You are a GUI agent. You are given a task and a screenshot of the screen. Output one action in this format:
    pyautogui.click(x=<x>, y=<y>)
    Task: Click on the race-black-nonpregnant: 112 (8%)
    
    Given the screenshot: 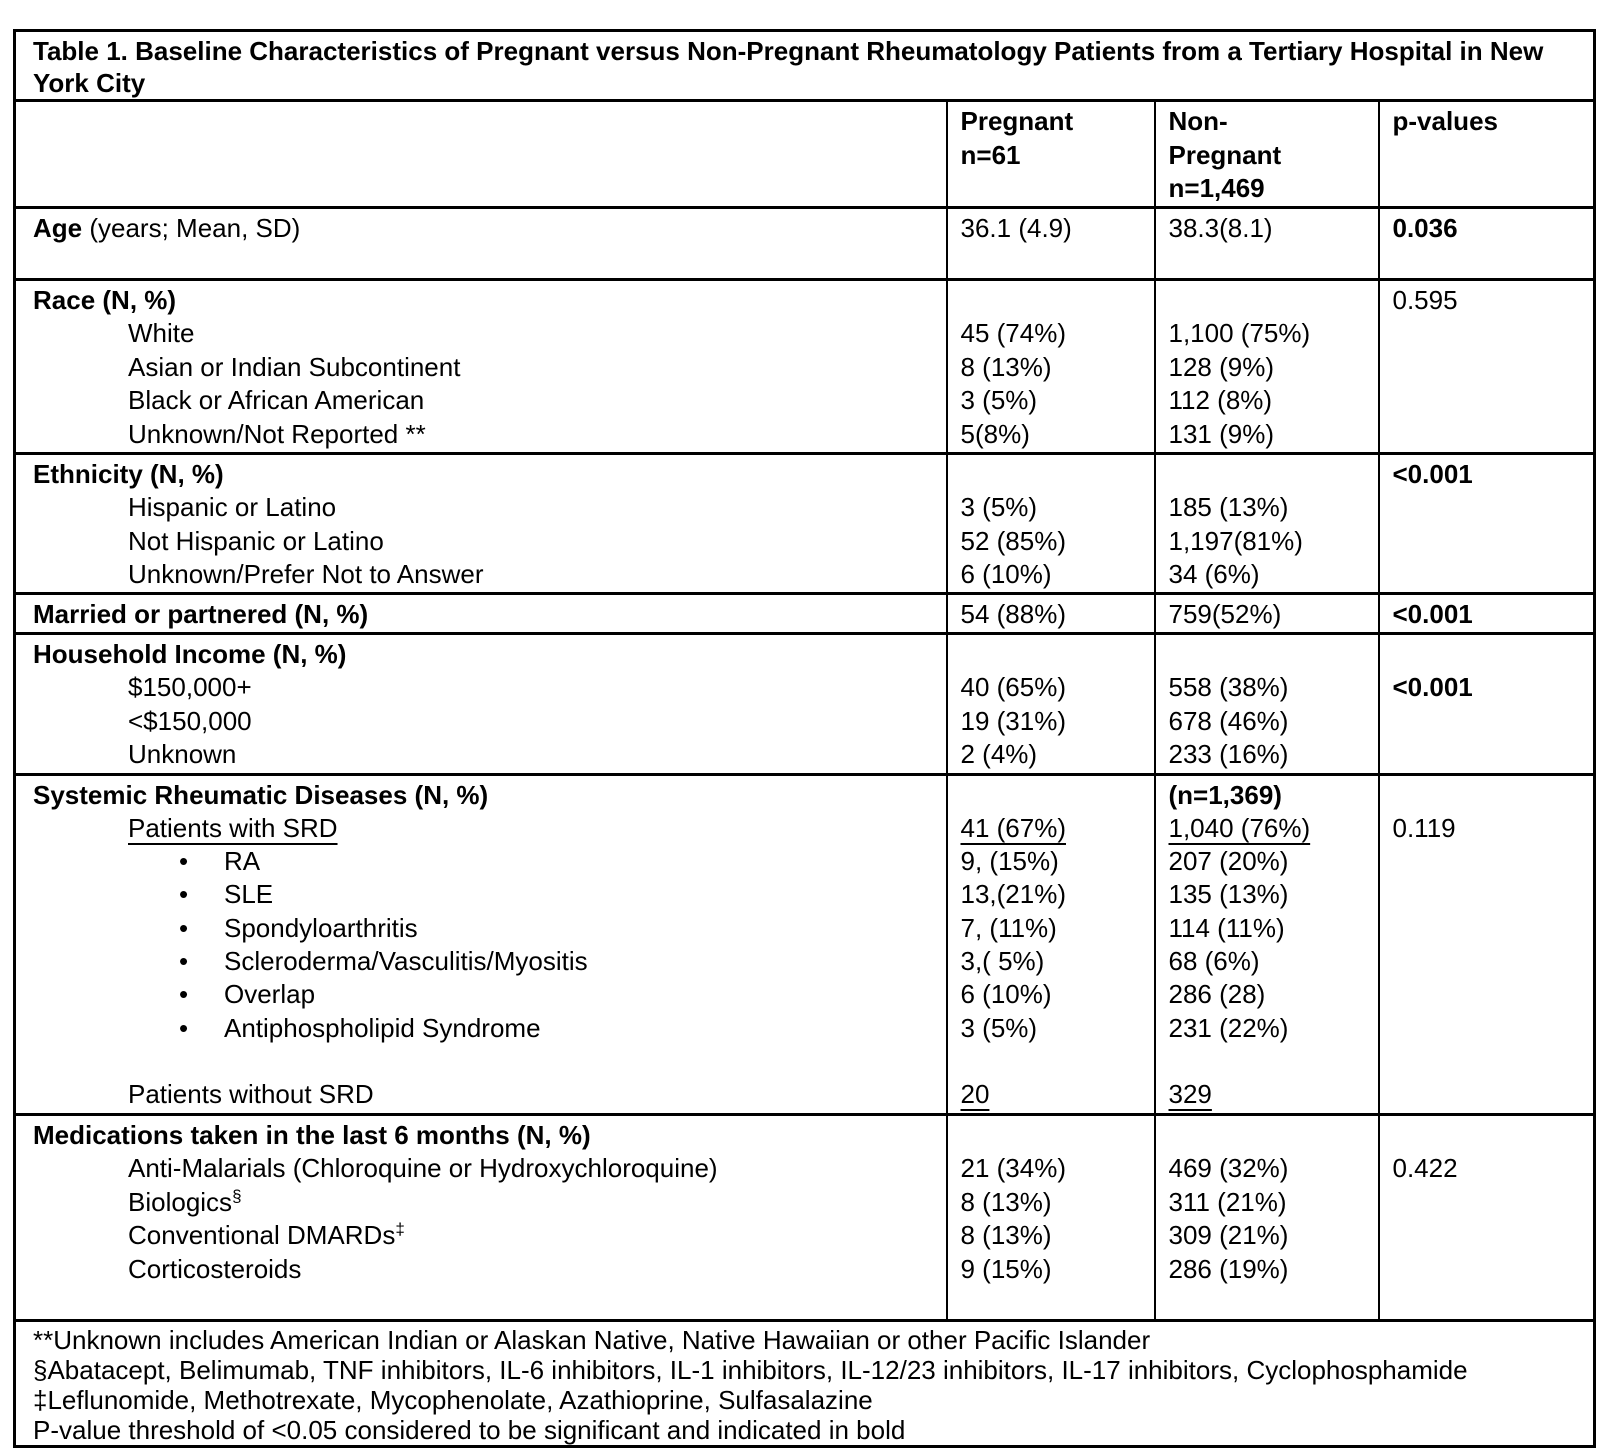 What is the action you would take?
    pyautogui.click(x=1220, y=400)
    